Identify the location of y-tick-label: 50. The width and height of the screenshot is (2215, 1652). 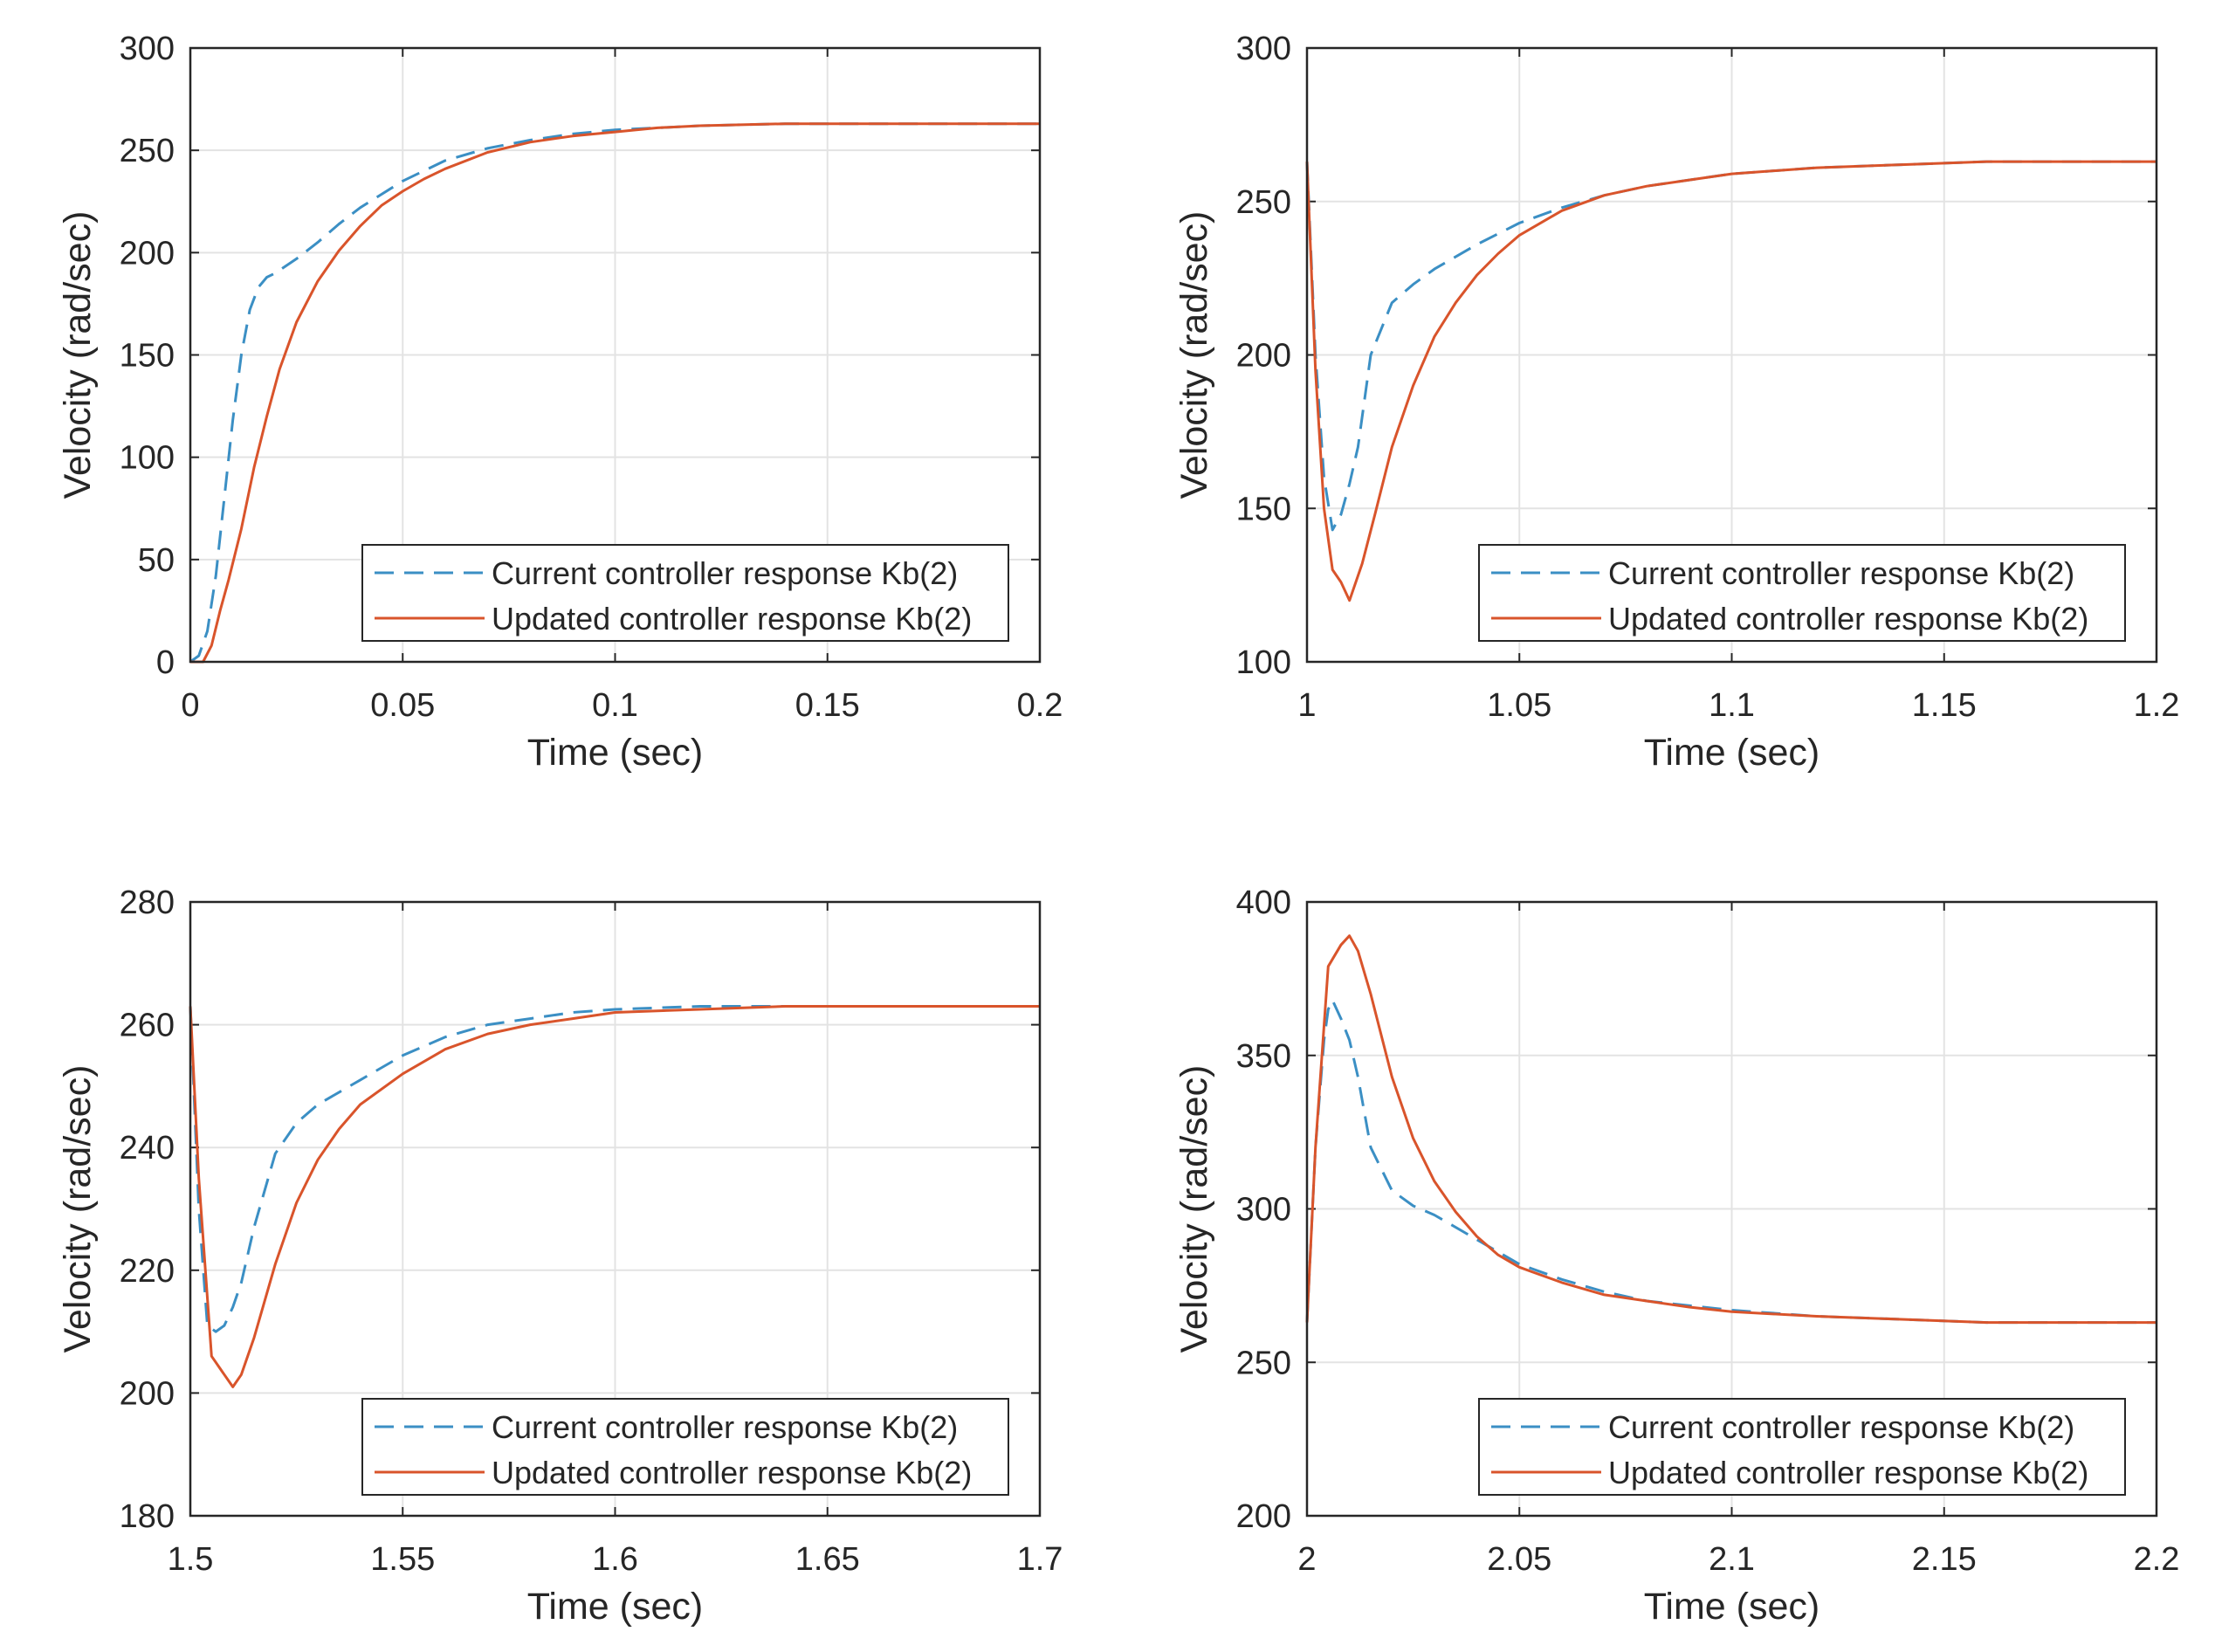
(156, 560).